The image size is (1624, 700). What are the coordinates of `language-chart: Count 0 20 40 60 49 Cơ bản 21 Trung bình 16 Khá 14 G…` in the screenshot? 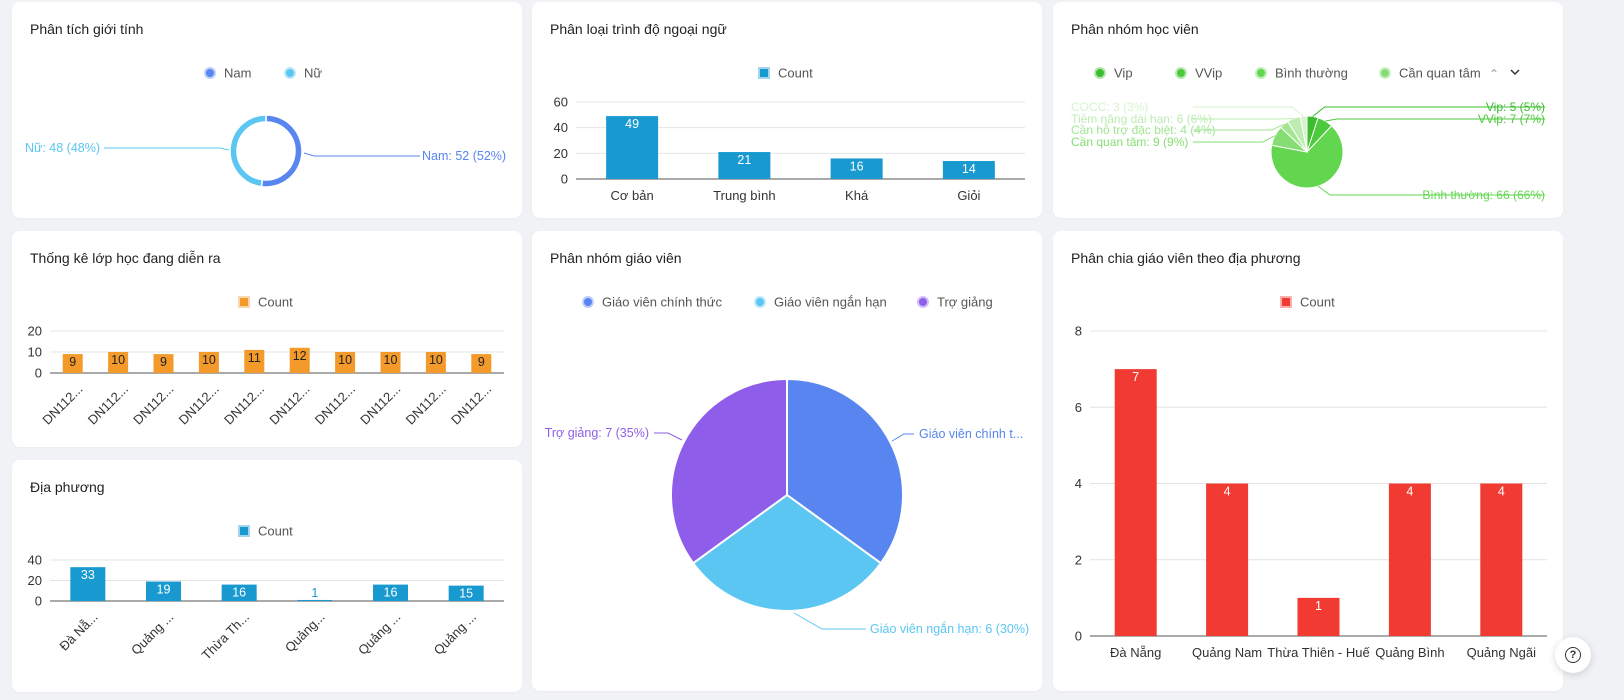 It's located at (789, 134).